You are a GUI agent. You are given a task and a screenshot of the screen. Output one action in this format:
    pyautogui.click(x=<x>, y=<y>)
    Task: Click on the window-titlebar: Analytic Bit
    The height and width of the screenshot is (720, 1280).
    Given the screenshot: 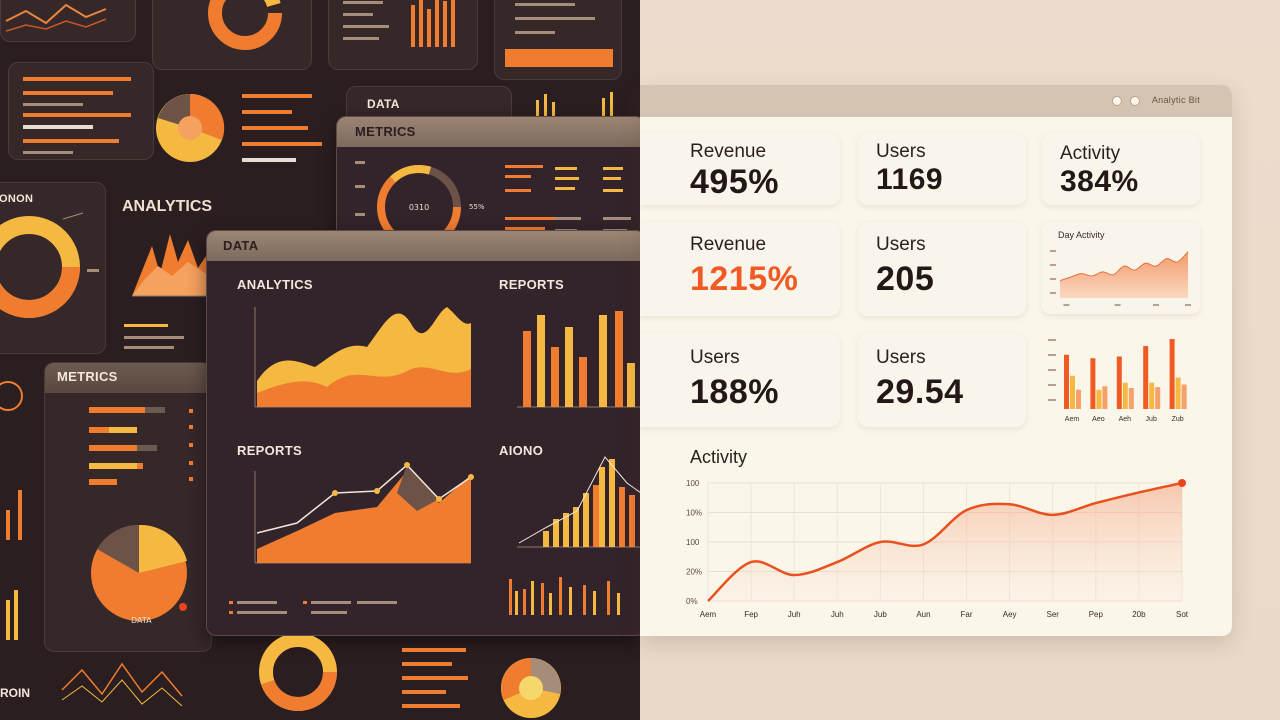 What is the action you would take?
    pyautogui.click(x=936, y=101)
    